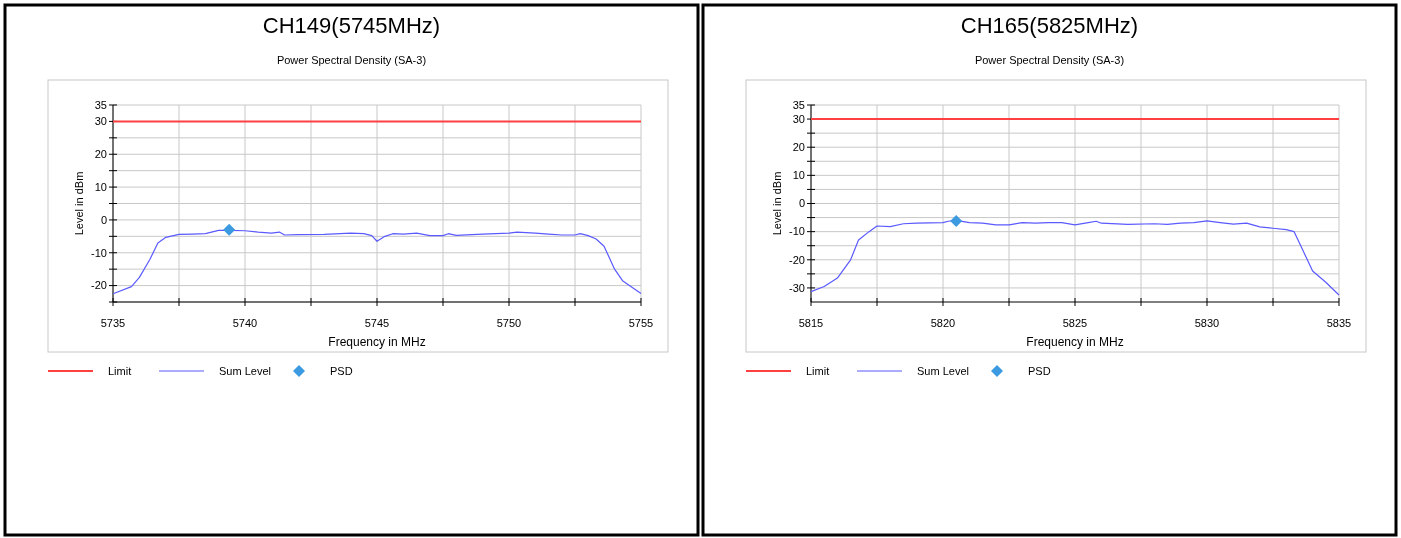  I want to click on x-tick-label: 5750, so click(509, 323).